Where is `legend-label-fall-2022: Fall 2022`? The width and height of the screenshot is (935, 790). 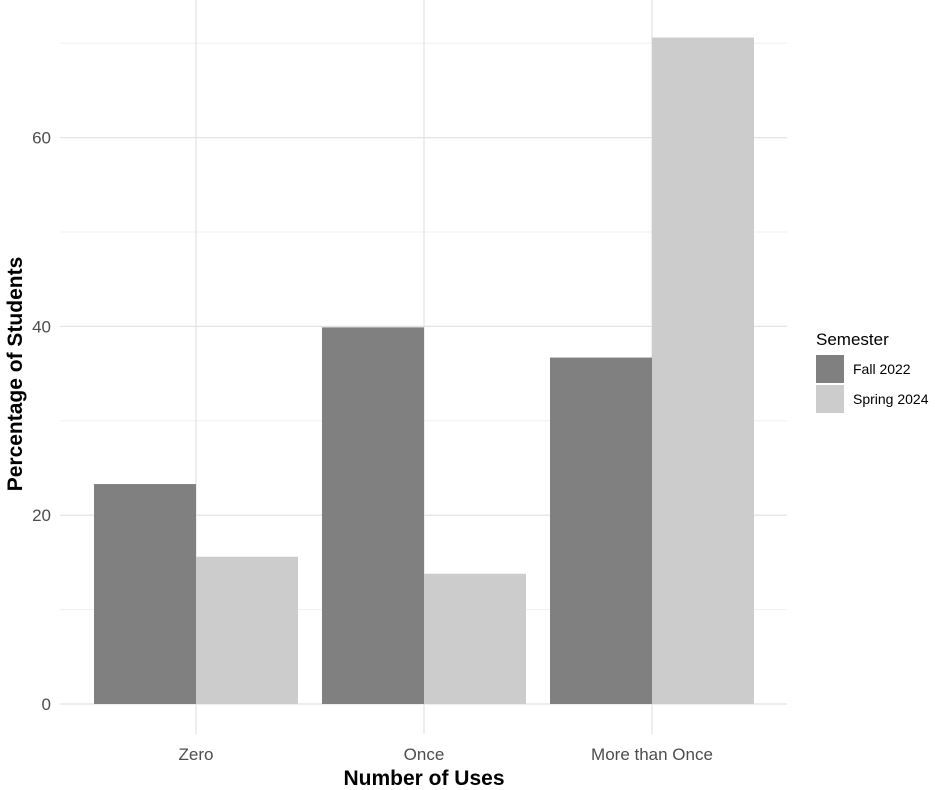
legend-label-fall-2022: Fall 2022 is located at coordinates (882, 369).